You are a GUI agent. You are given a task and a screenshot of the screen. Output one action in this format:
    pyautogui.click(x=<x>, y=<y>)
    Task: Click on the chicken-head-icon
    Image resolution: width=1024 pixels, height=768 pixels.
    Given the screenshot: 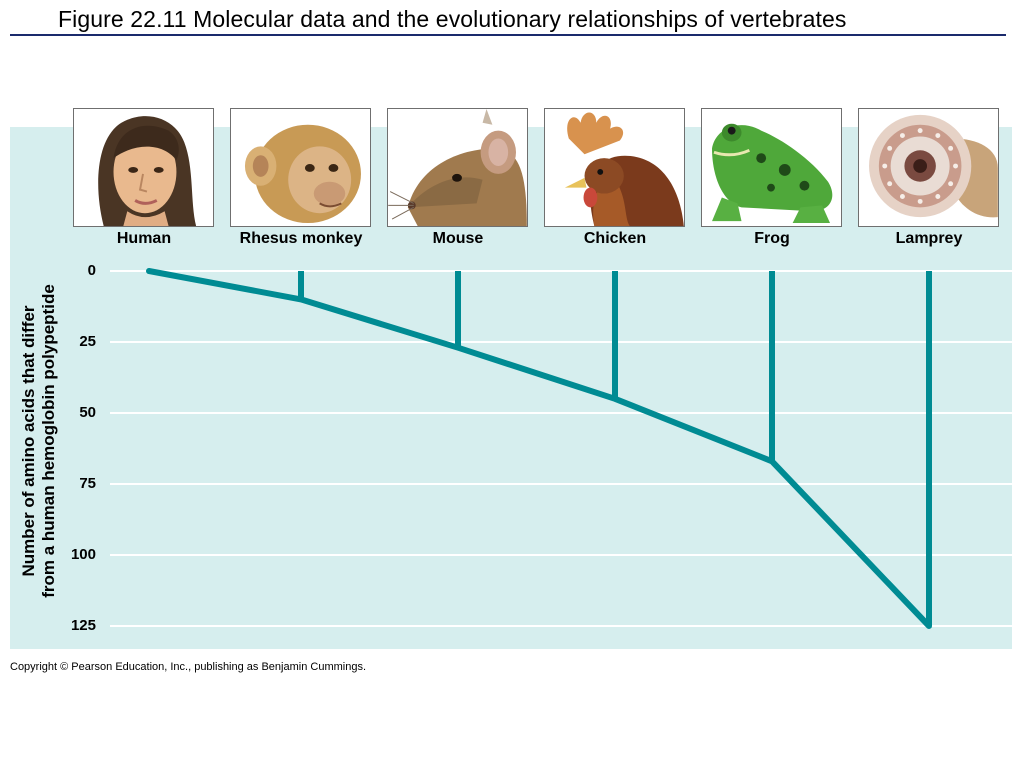 What is the action you would take?
    pyautogui.click(x=614, y=167)
    